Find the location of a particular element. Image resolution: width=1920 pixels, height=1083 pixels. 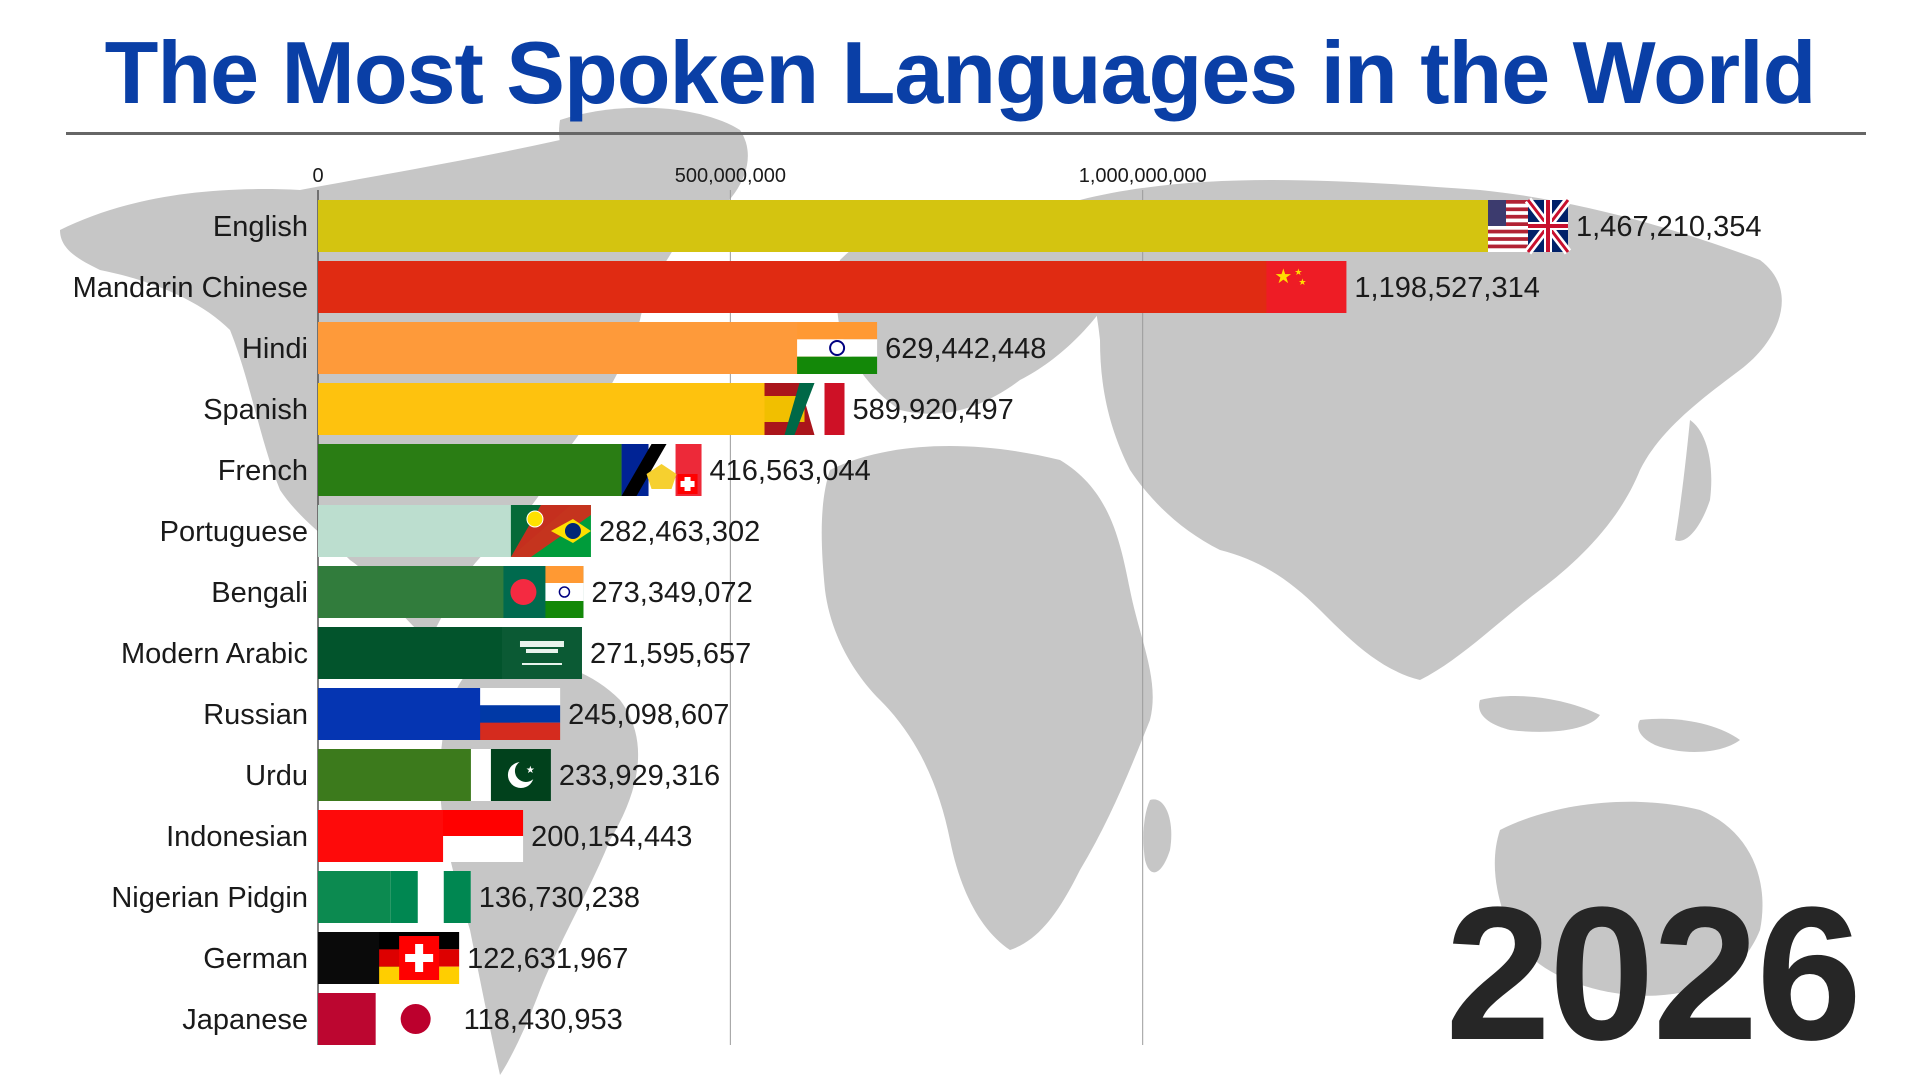

year-label: 2026 is located at coordinates (1653, 974).